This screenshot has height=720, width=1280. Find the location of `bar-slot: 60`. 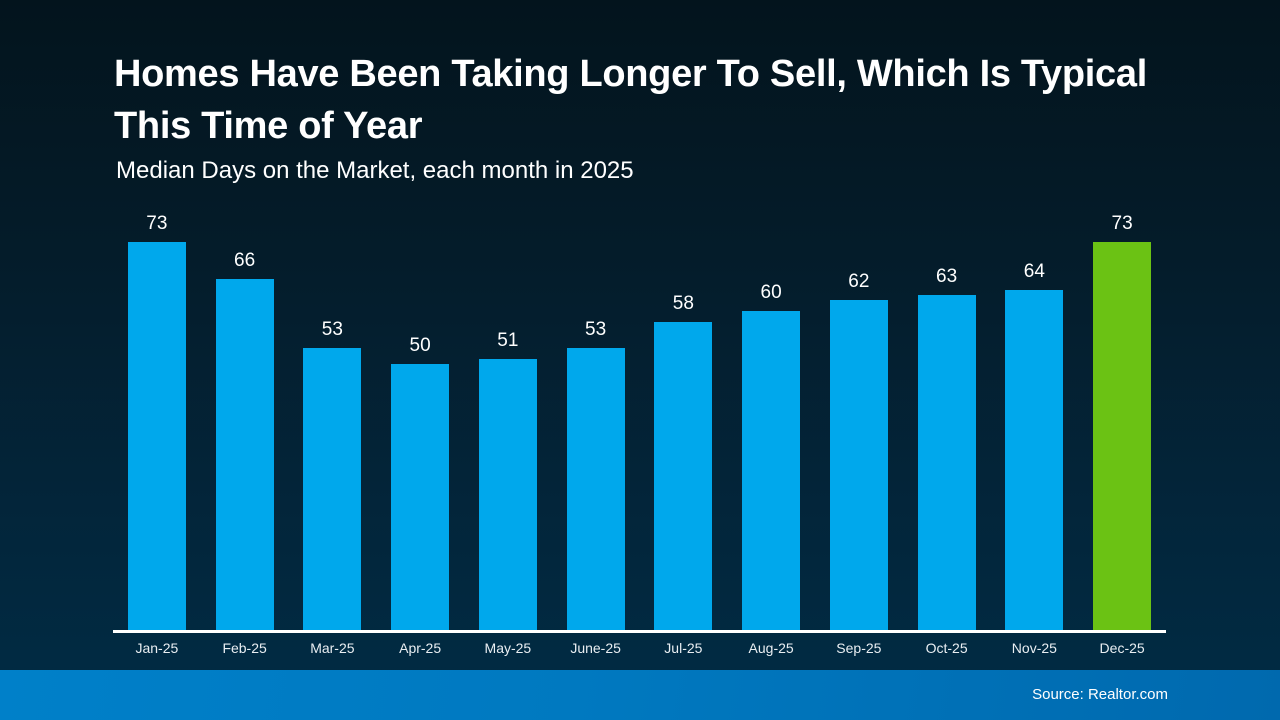

bar-slot: 60 is located at coordinates (771, 420).